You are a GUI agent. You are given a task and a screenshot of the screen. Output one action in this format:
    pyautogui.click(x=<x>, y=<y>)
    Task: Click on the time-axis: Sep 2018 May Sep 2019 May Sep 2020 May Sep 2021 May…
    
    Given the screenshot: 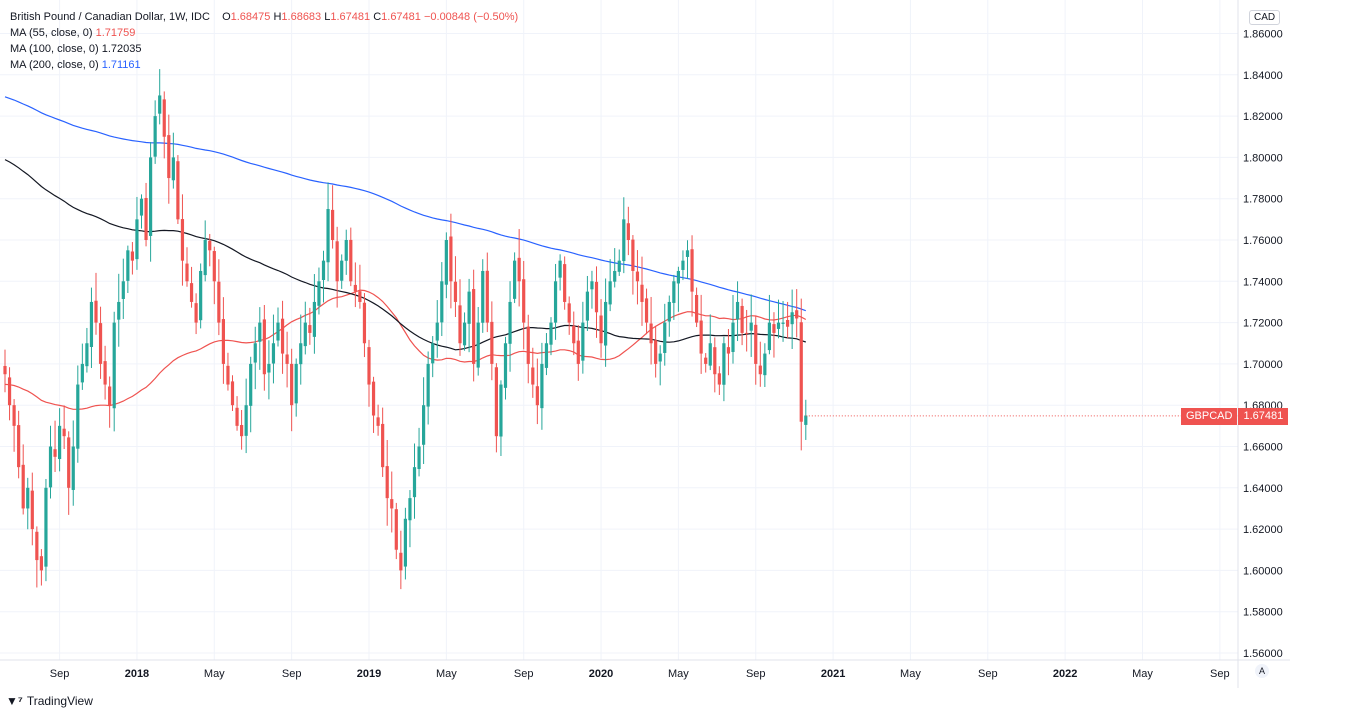 What is the action you would take?
    pyautogui.click(x=640, y=674)
    